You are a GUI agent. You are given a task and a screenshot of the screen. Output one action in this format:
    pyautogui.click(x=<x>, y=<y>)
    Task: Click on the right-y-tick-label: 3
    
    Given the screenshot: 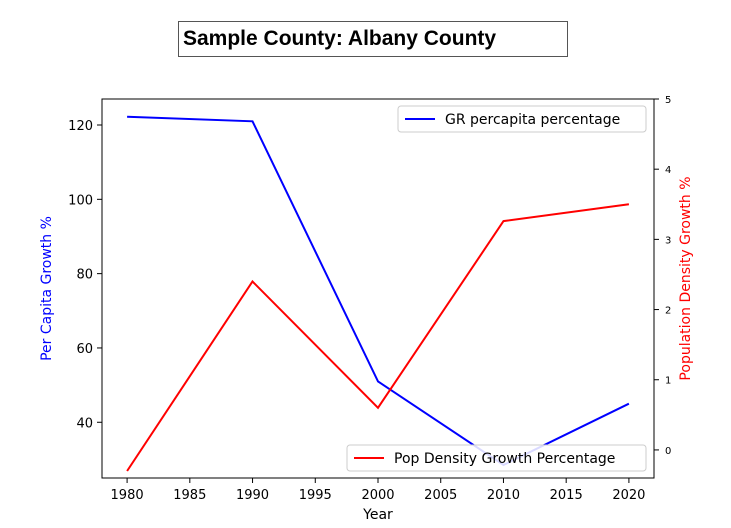 What is the action you would take?
    pyautogui.click(x=668, y=240)
    